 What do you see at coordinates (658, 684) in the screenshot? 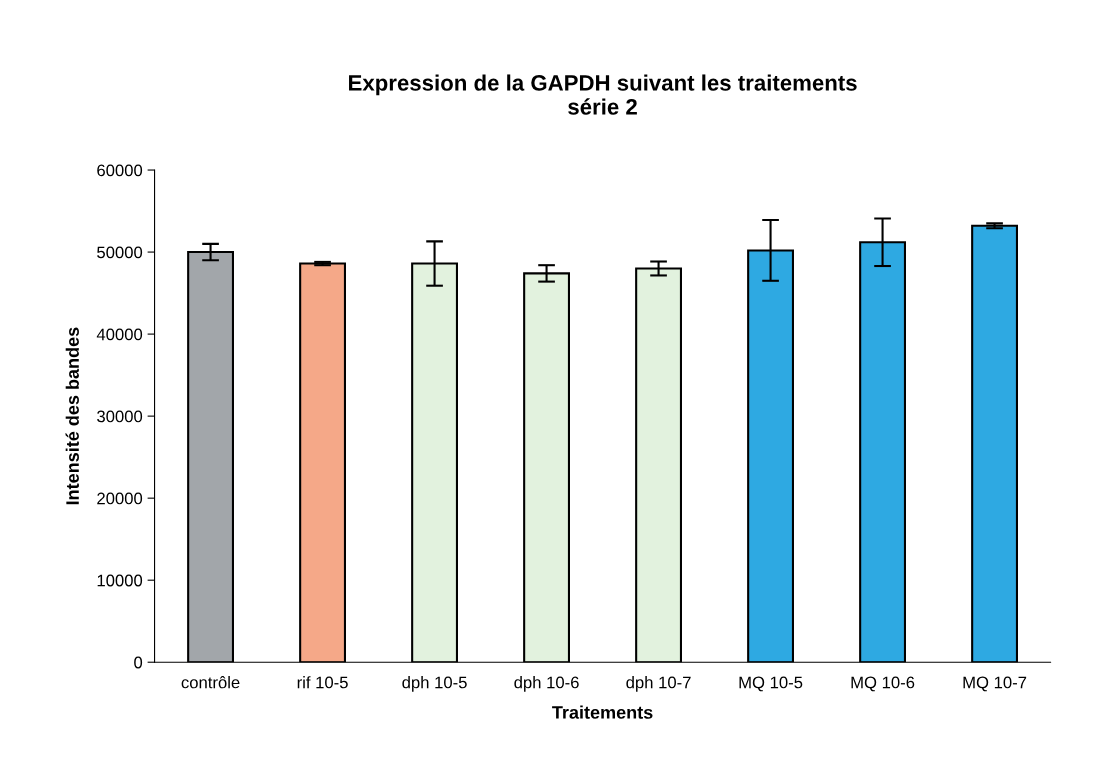
I see `x-tick-label: dph 10-7` at bounding box center [658, 684].